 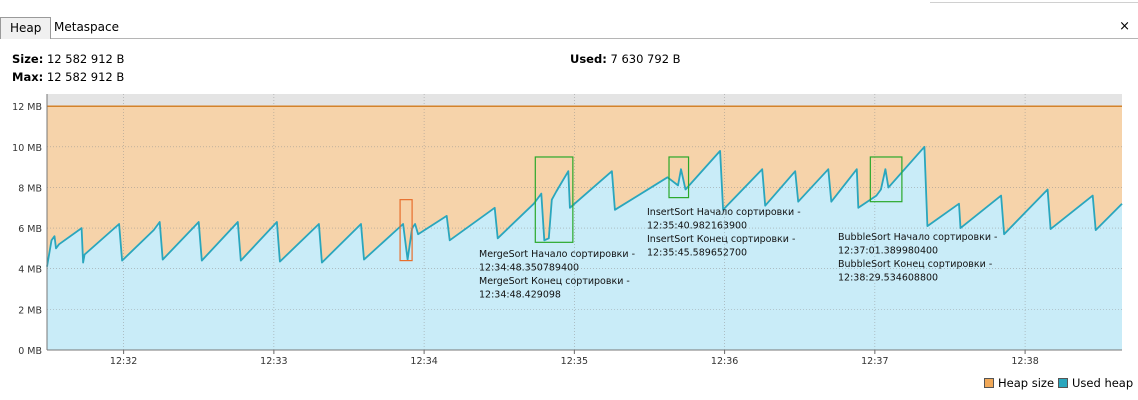 What do you see at coordinates (1103, 383) in the screenshot?
I see `legend-used-heap-label: Used heap` at bounding box center [1103, 383].